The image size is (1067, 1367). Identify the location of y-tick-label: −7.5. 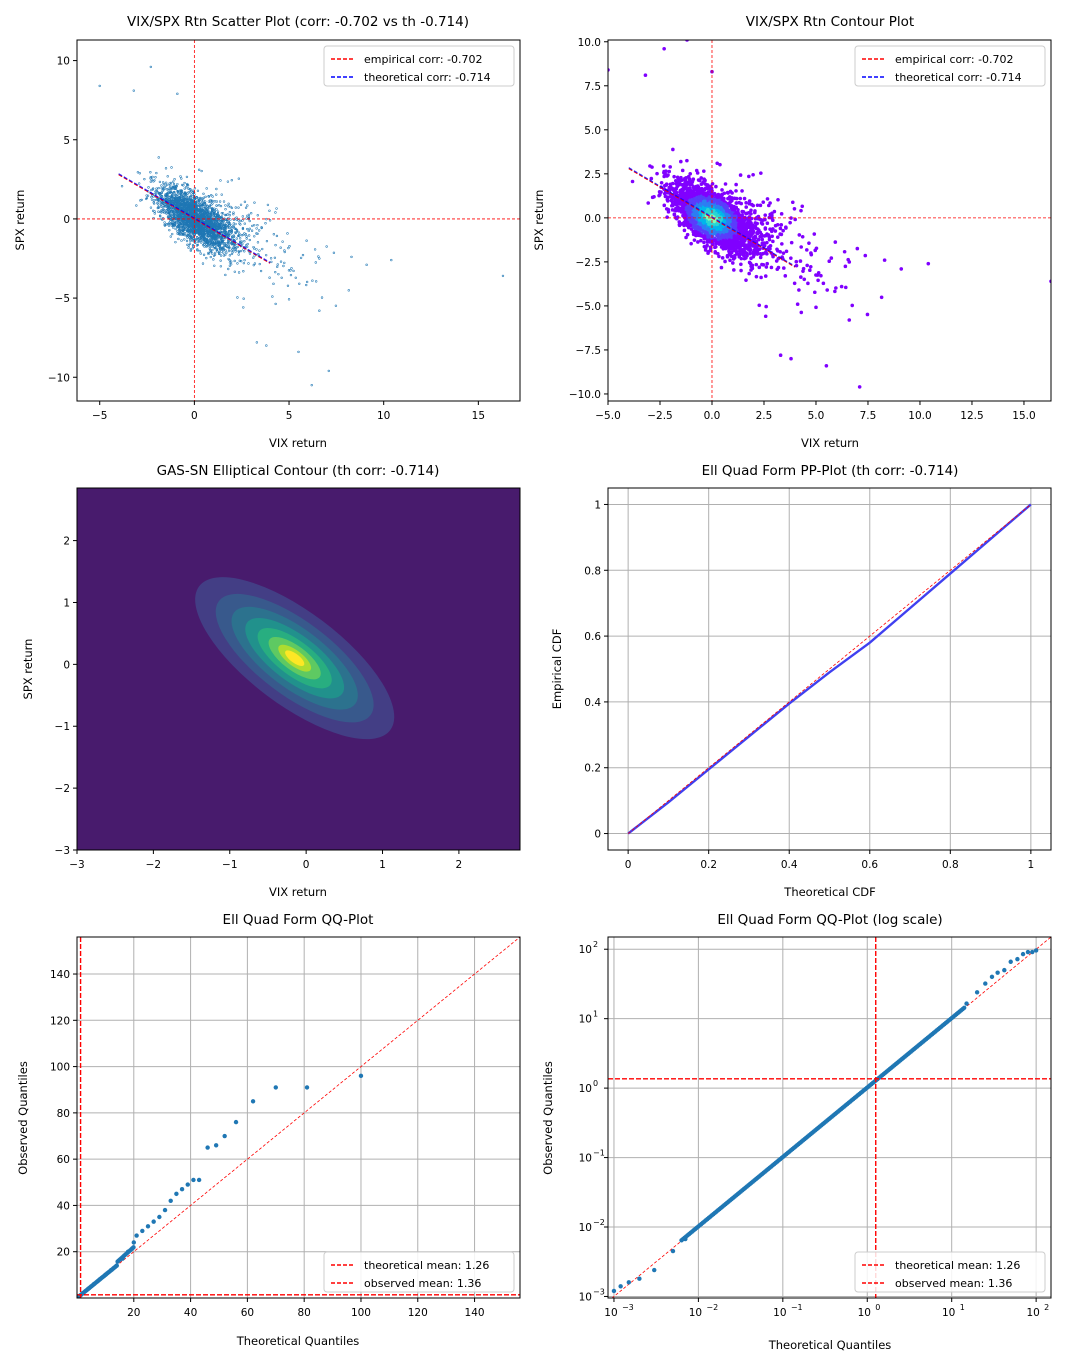
(589, 351).